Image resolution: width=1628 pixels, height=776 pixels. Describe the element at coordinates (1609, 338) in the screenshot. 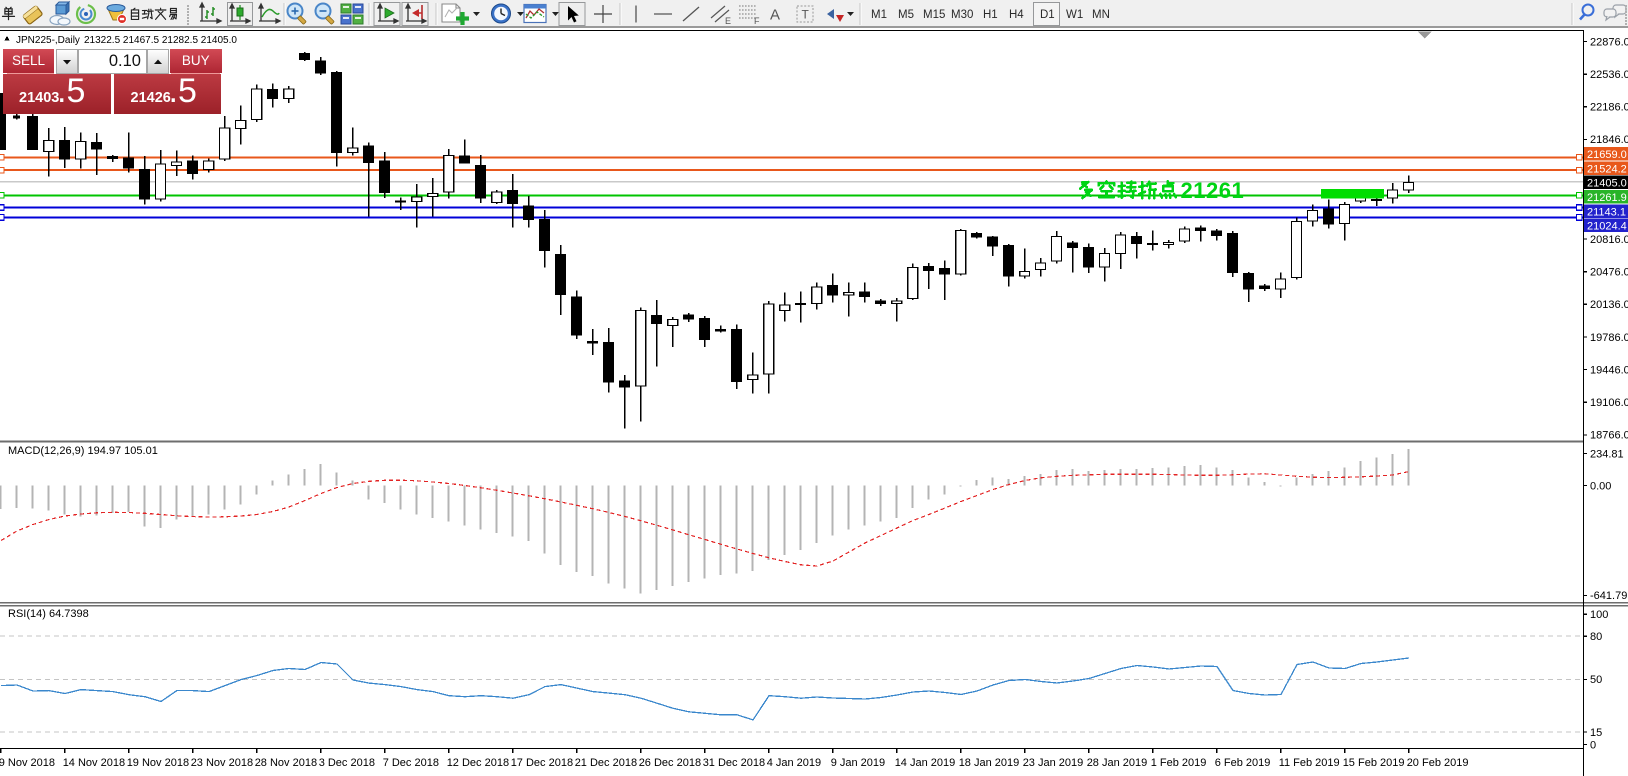

I see `svg-text: 19786.0` at that location.